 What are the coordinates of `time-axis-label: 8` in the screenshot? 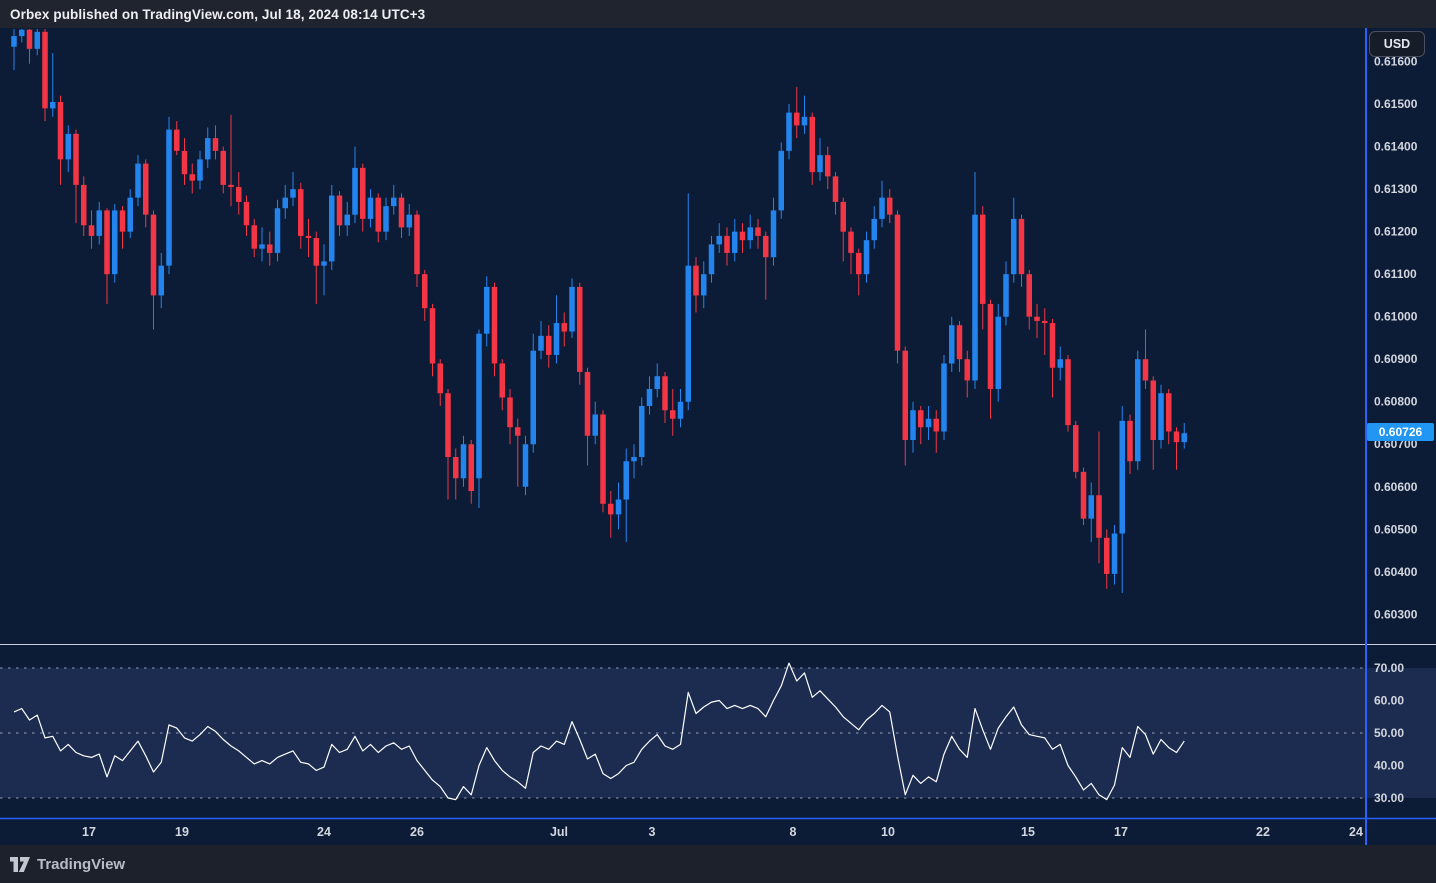 It's located at (793, 832).